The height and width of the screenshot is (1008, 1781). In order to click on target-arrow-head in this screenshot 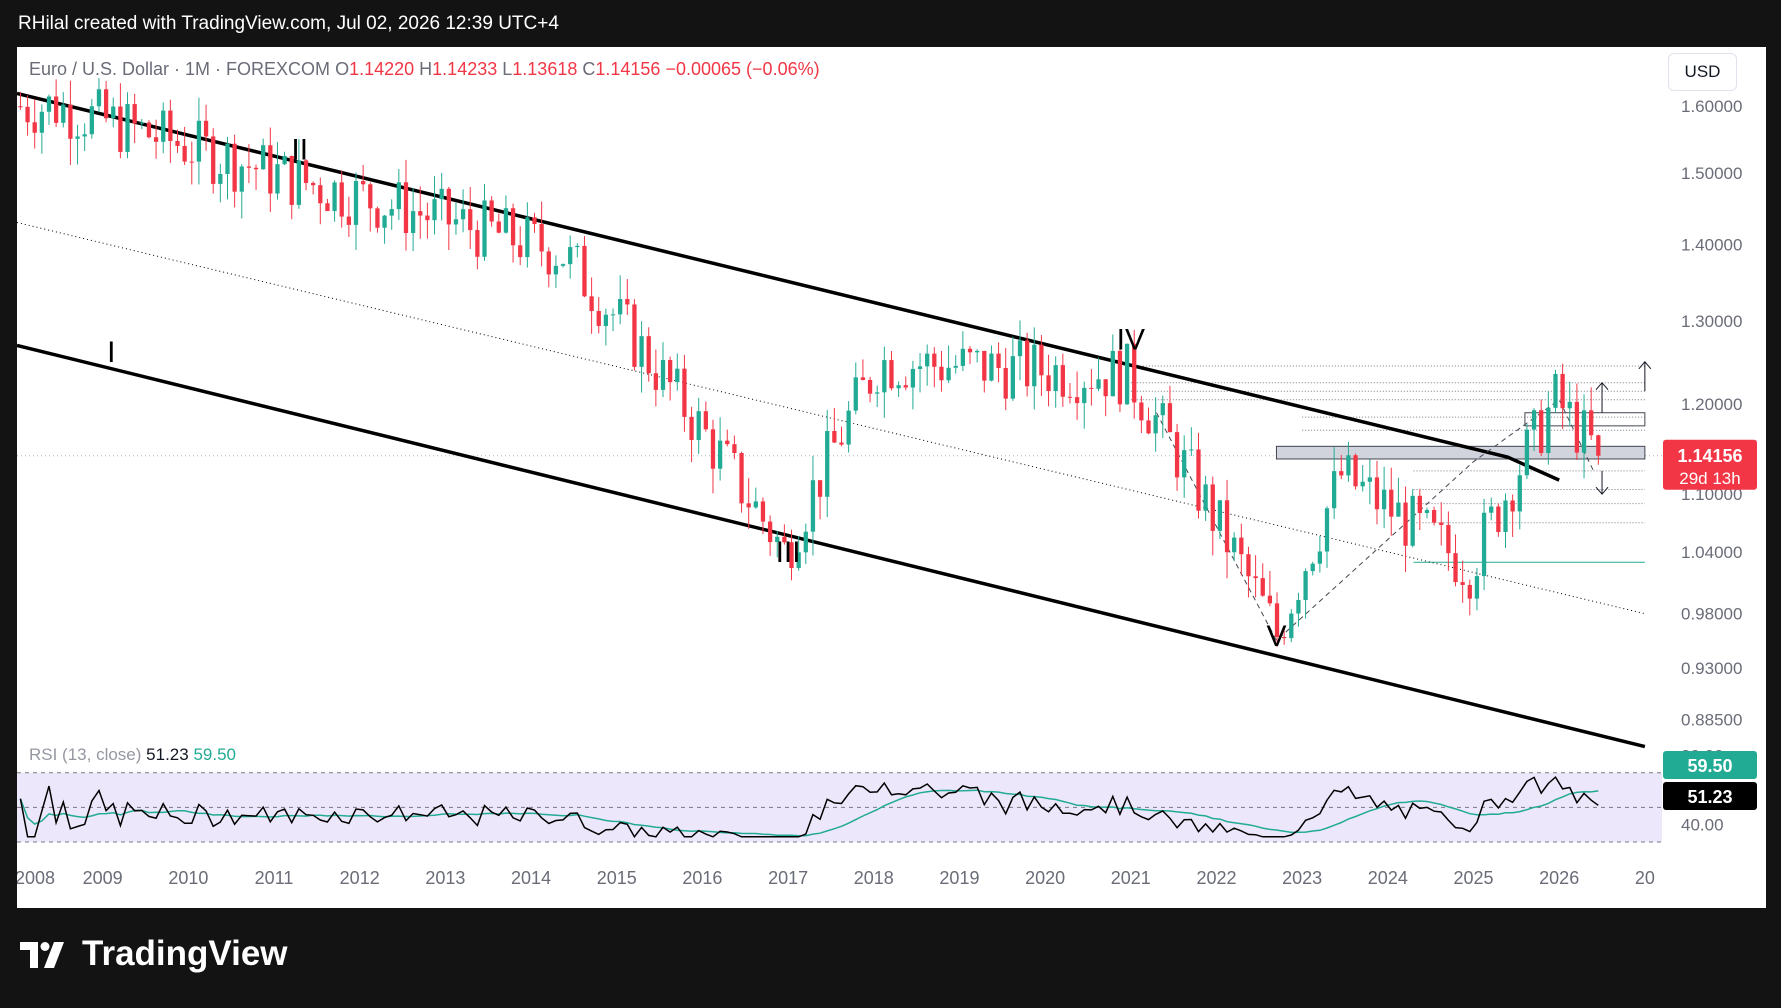, I will do `click(1602, 490)`.